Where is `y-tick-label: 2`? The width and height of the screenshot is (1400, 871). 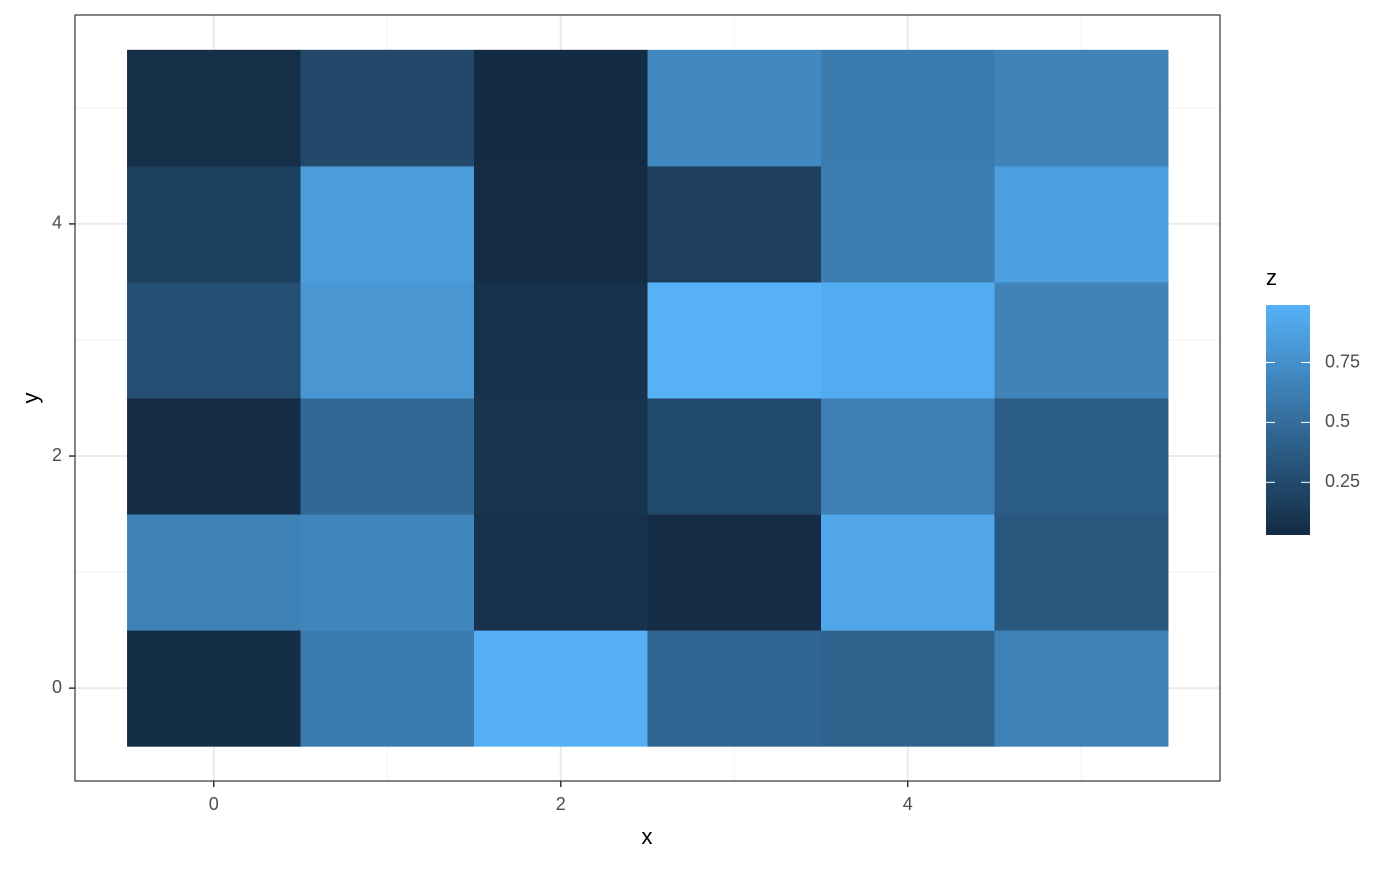 y-tick-label: 2 is located at coordinates (57, 455).